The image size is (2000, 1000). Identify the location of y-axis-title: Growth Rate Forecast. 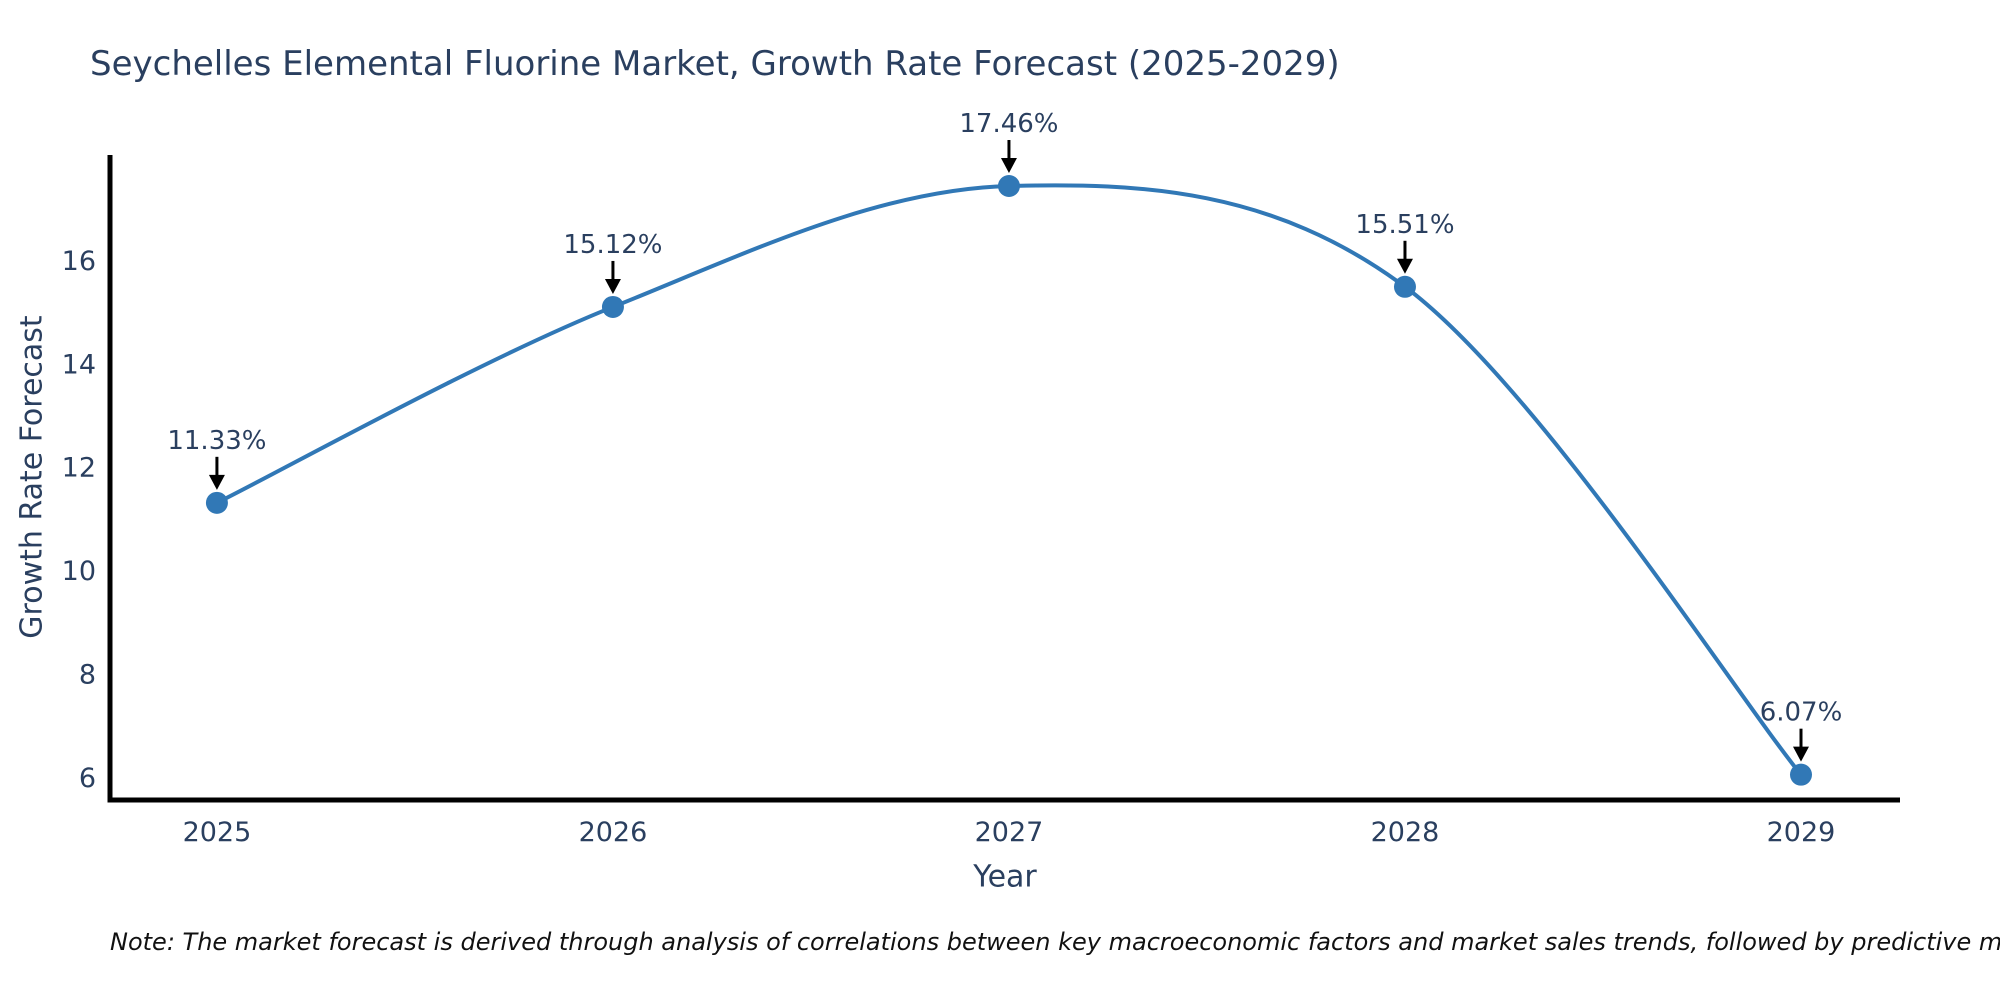
(32, 477).